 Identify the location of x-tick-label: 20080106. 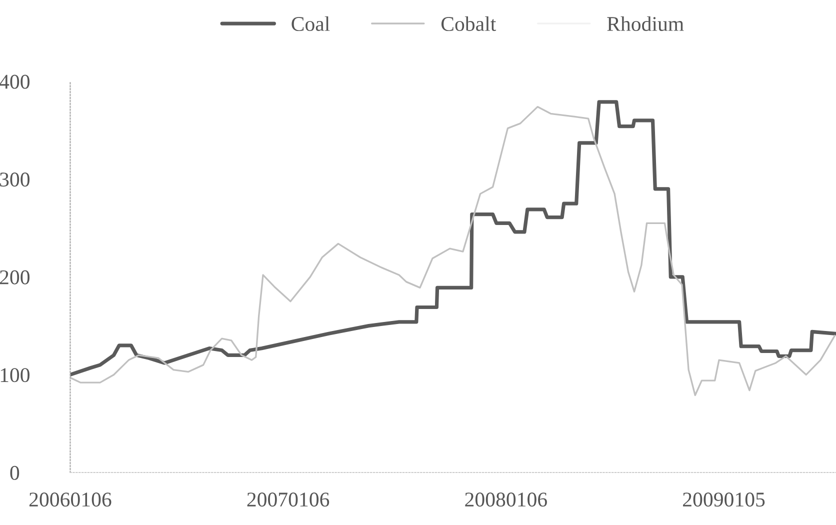
(506, 499).